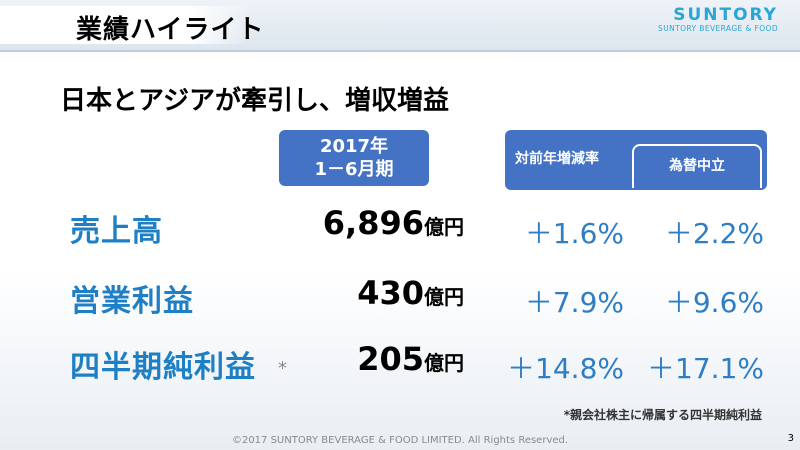 This screenshot has height=450, width=800. What do you see at coordinates (714, 302) in the screenshot?
I see `row-fx-operating-income: ＋9.6%` at bounding box center [714, 302].